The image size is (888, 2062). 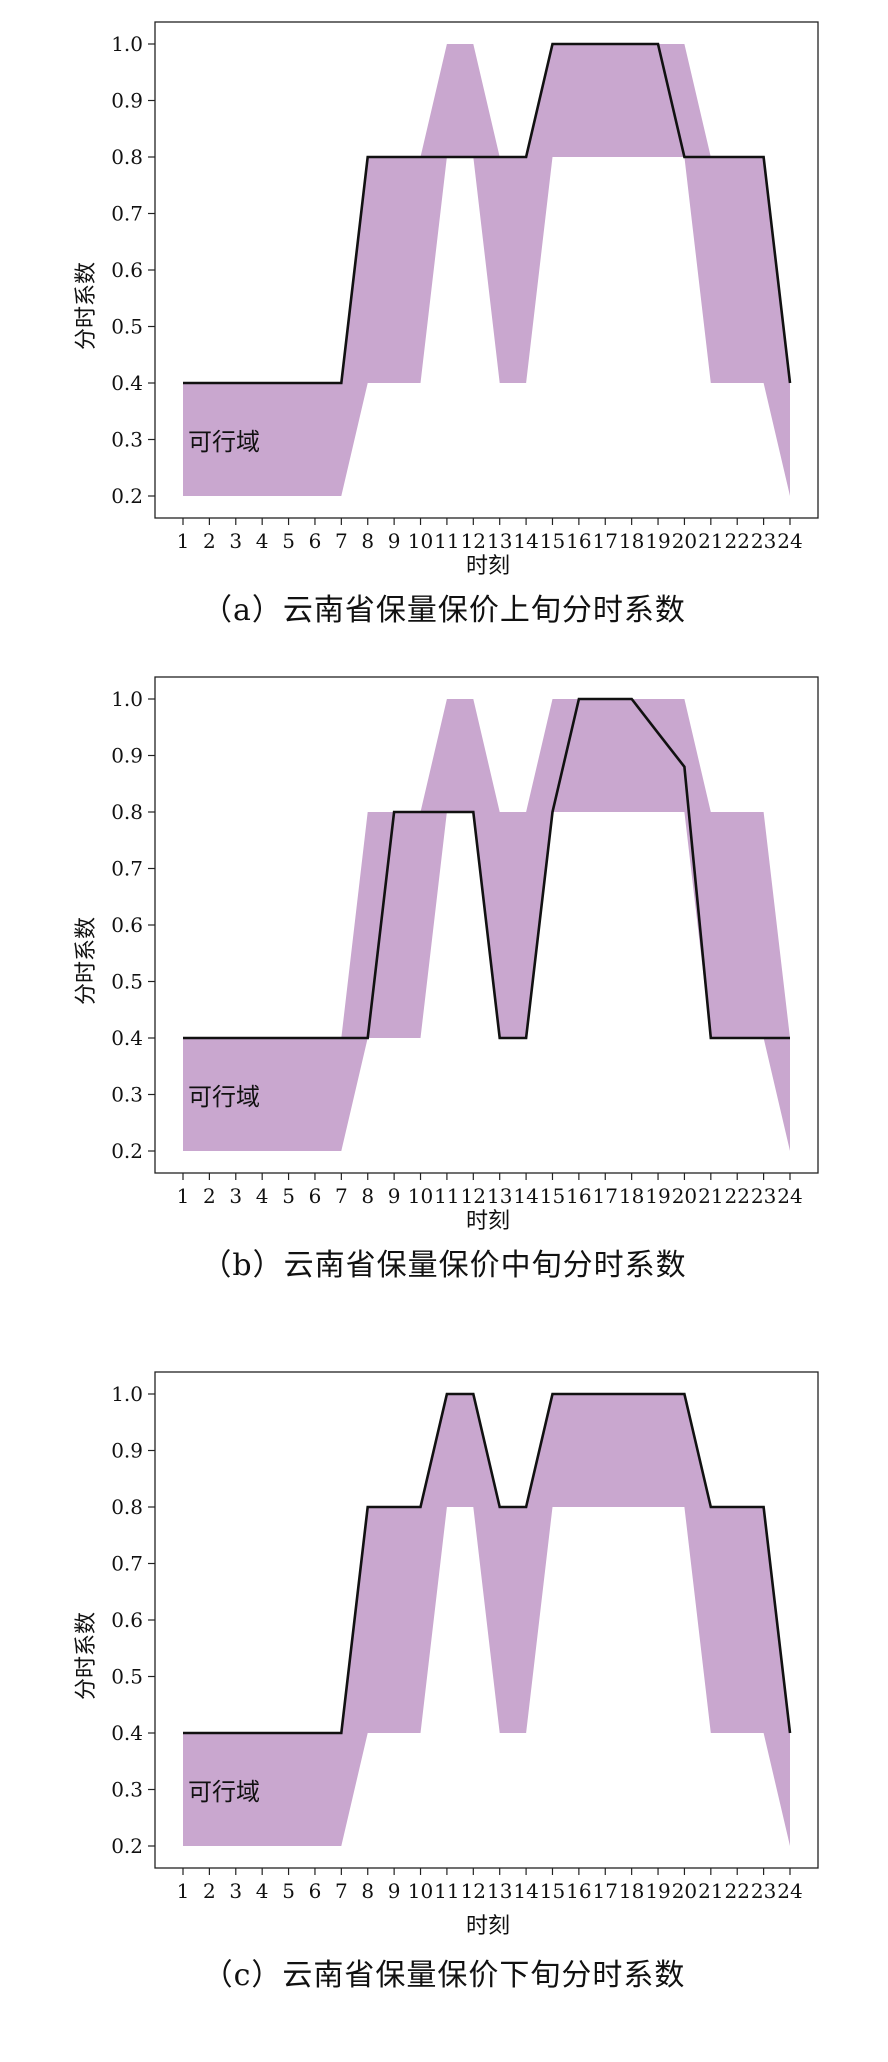 I want to click on chart-b-xlabel: 时刻, so click(x=487, y=1221).